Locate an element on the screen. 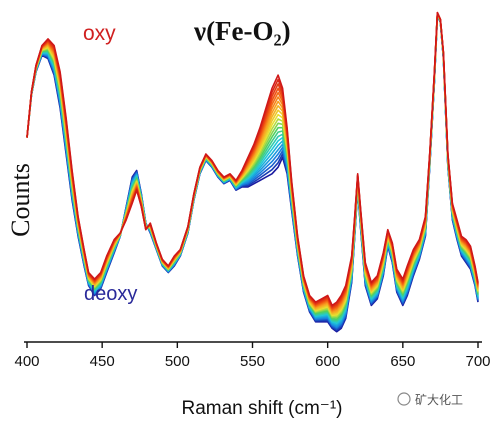 The width and height of the screenshot is (497, 426). x-axis: 400 450 500 550 600 650 700 is located at coordinates (252, 355).